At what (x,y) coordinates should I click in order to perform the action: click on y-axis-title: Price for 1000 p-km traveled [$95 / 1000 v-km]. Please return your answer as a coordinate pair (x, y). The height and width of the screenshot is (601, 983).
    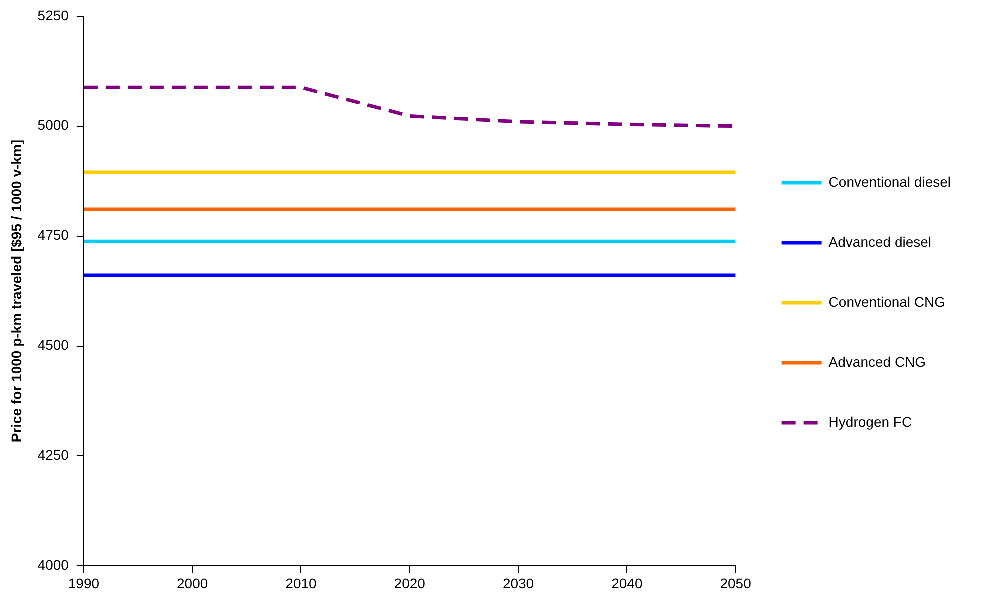
    Looking at the image, I should click on (16, 291).